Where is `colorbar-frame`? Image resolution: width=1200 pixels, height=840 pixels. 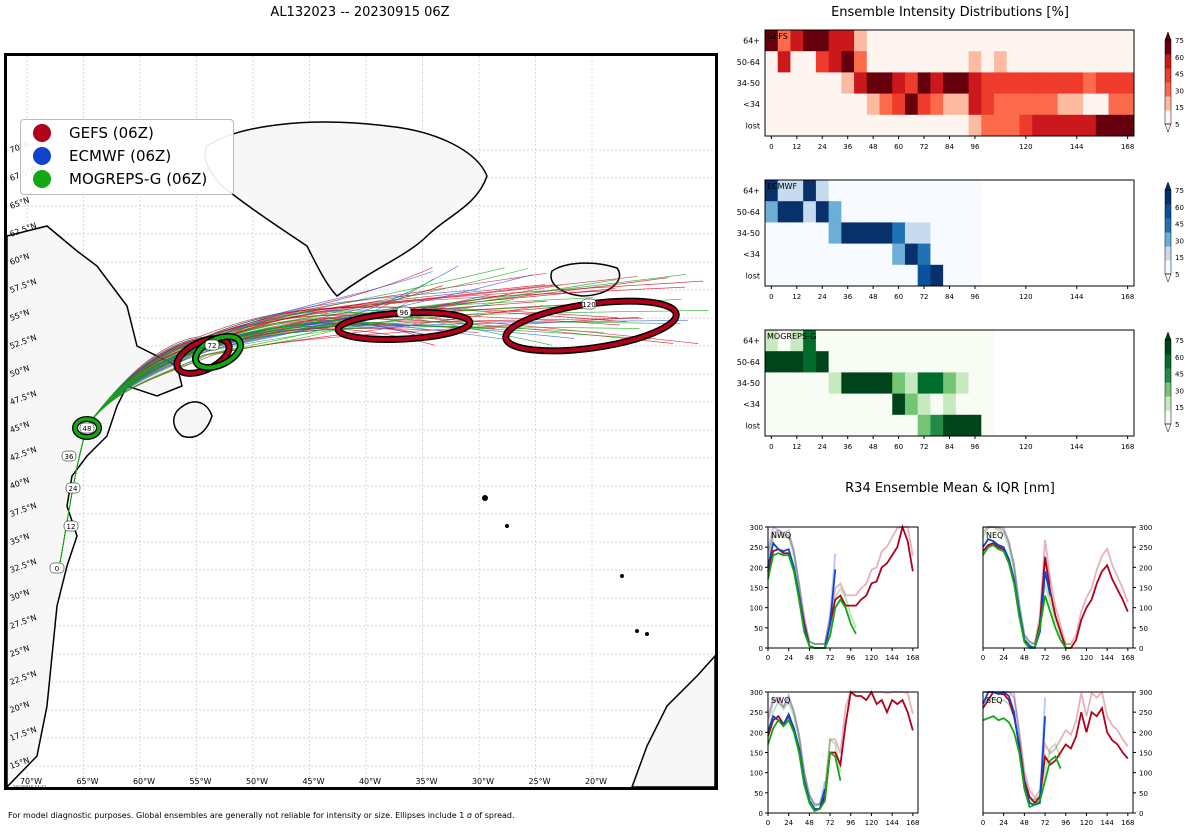
colorbar-frame is located at coordinates (1168, 382).